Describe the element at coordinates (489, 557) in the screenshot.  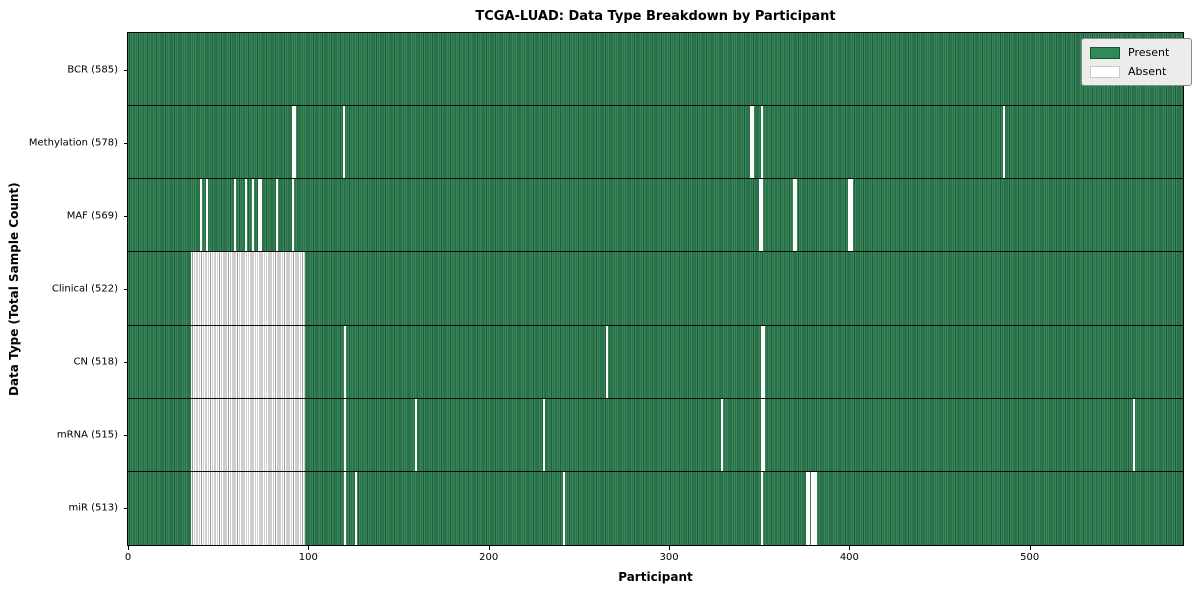
I see `x-tick-label: 200` at that location.